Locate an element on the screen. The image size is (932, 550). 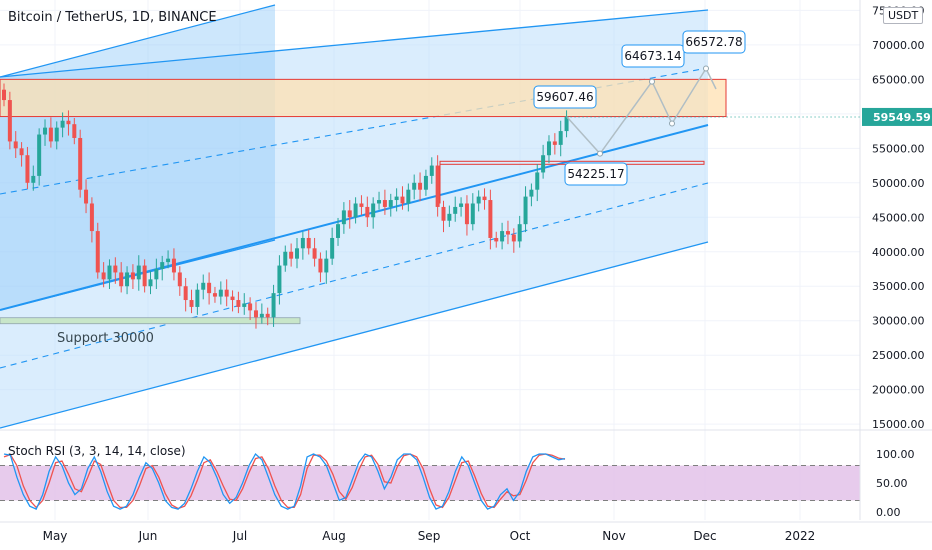
time-tick-label: Aug is located at coordinates (333, 536).